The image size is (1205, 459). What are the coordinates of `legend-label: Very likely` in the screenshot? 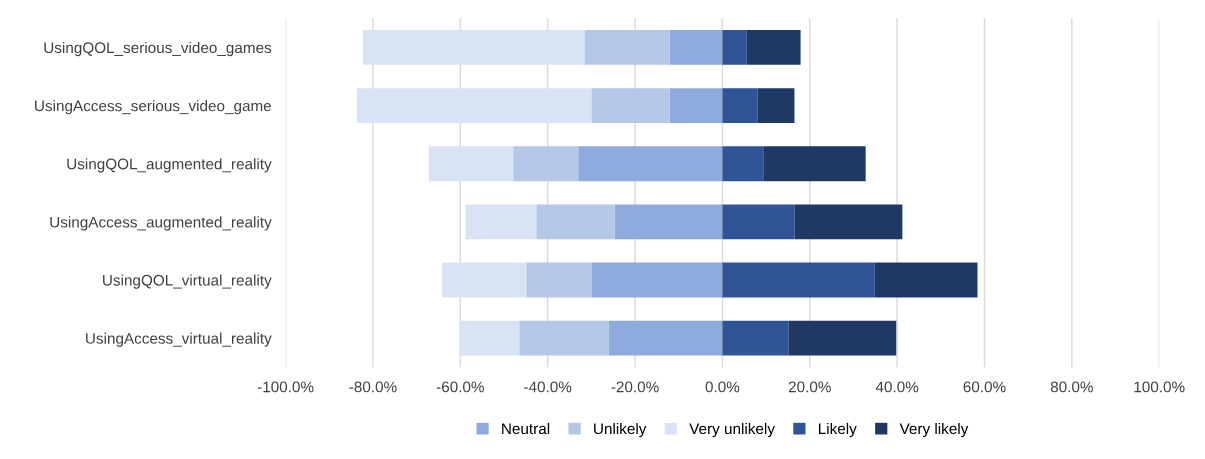 It's located at (934, 430).